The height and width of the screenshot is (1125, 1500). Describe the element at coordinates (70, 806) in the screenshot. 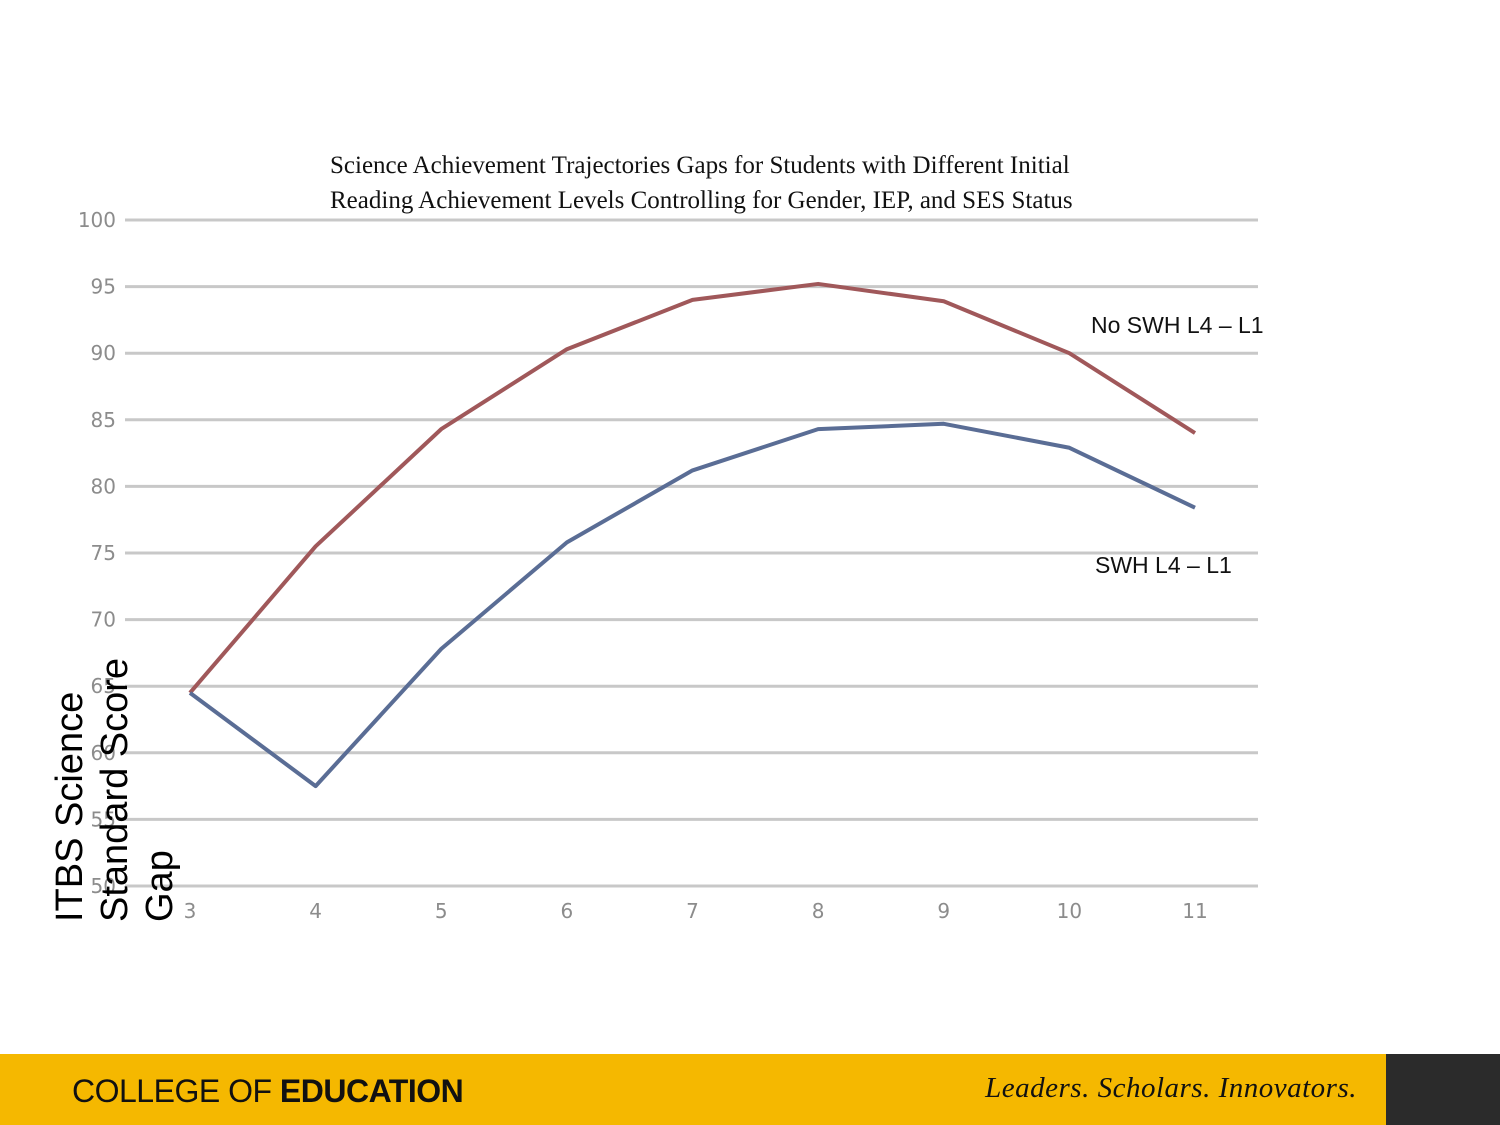

I see `y-axis-title-line-1: ITBS Science` at that location.